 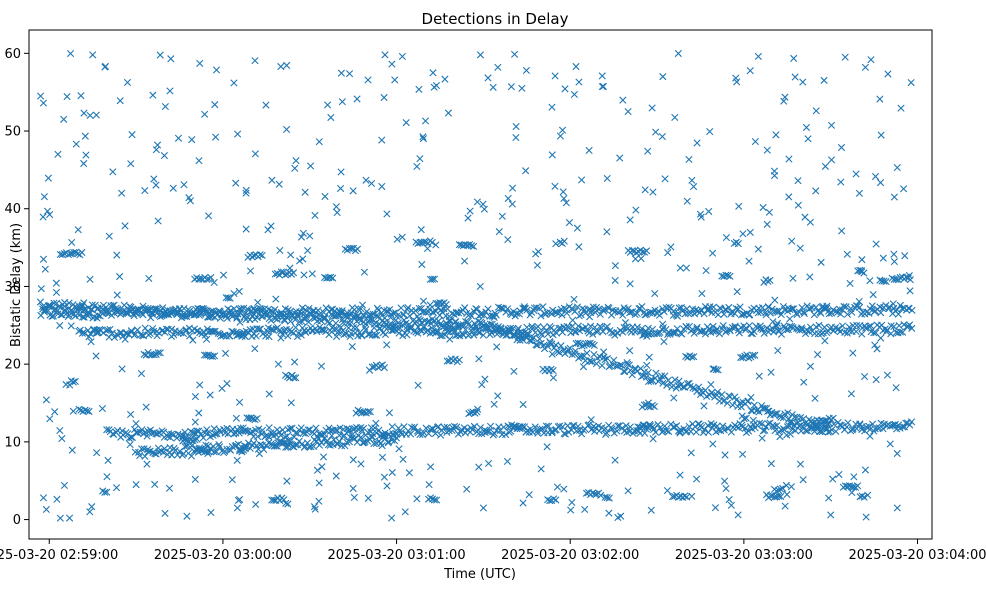 I want to click on chart-title: Detections in Delay, so click(x=495, y=19).